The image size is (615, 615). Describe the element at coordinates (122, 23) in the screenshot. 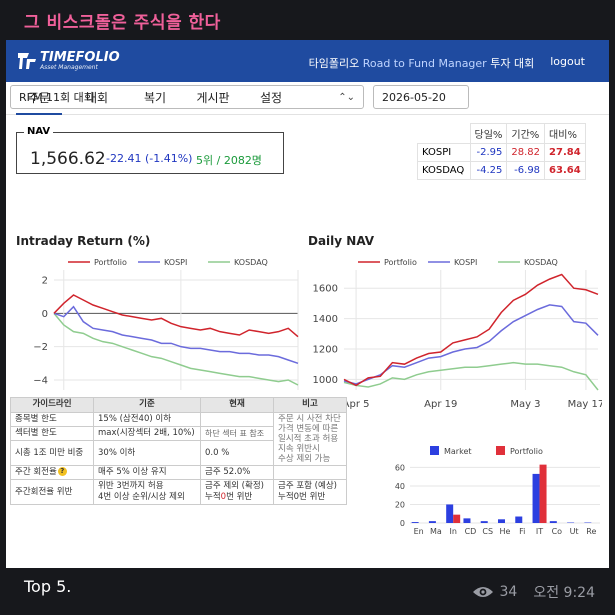

I see `chat-title: 그 비스크돌은 주식을 한다` at that location.